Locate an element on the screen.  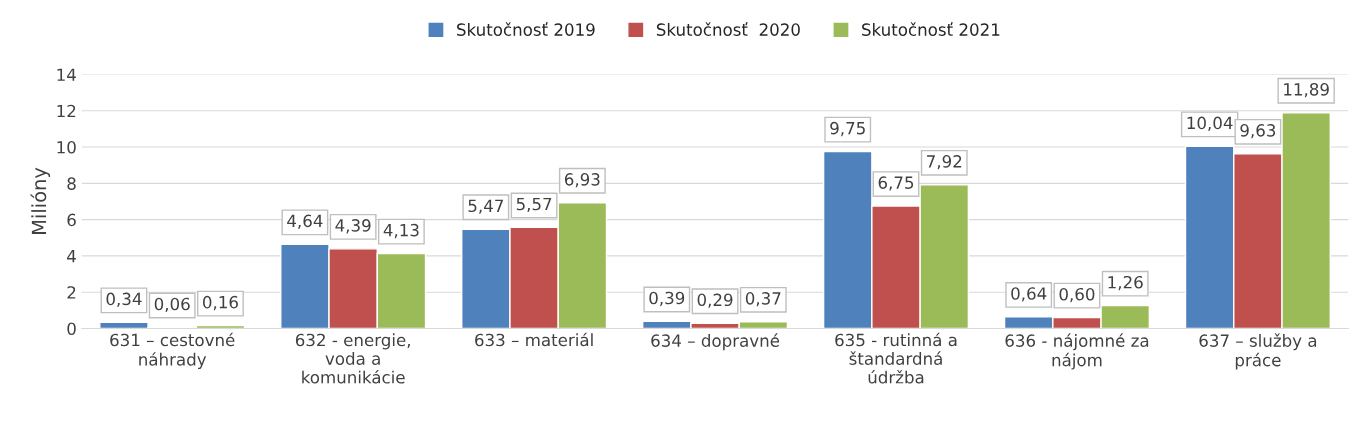
x-tick-label: 636 - nájomné za nájom is located at coordinates (1077, 351).